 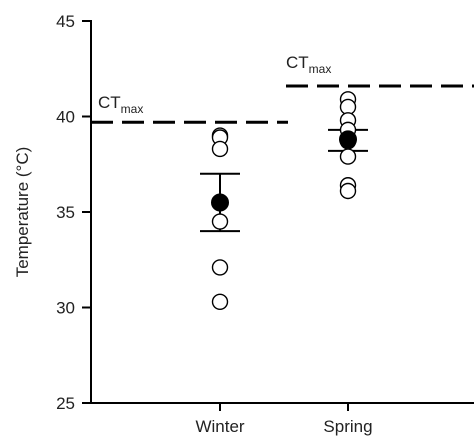 I want to click on y-tick-label: 40, so click(x=65, y=117).